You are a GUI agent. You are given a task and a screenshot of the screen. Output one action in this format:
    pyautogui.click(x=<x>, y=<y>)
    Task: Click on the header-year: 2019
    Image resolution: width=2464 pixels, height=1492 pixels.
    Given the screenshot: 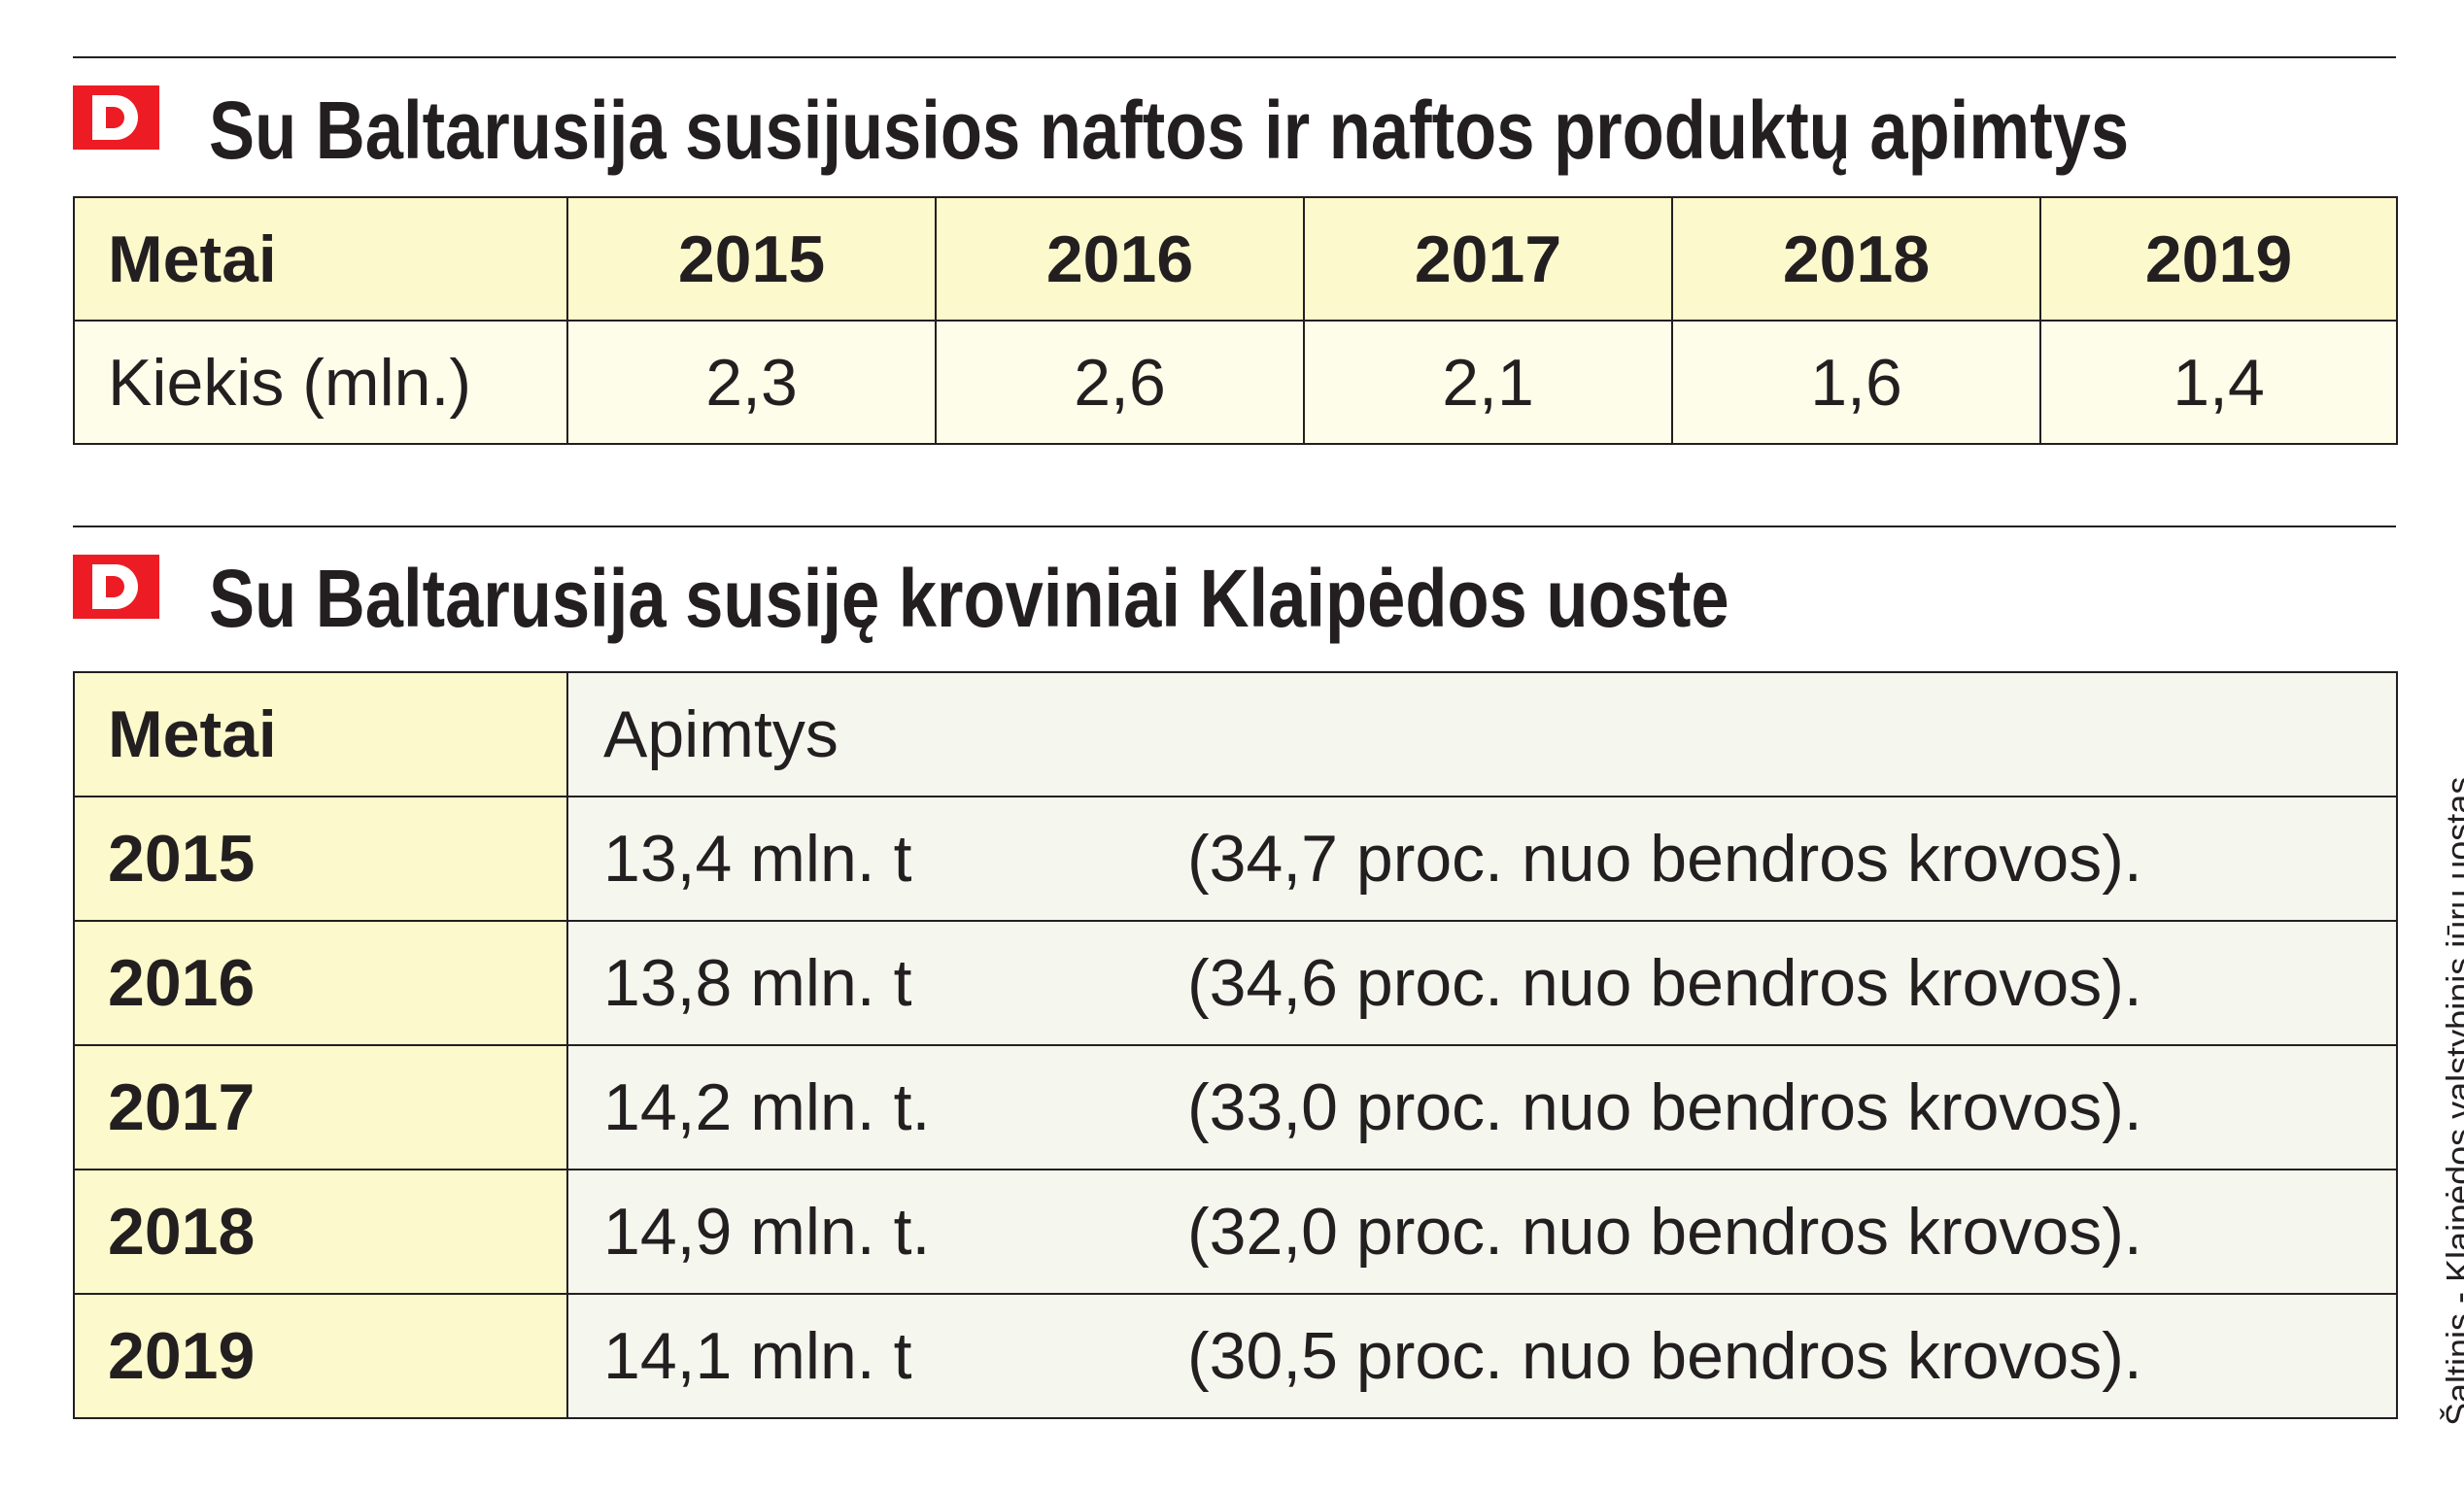 What is the action you would take?
    pyautogui.click(x=2218, y=259)
    